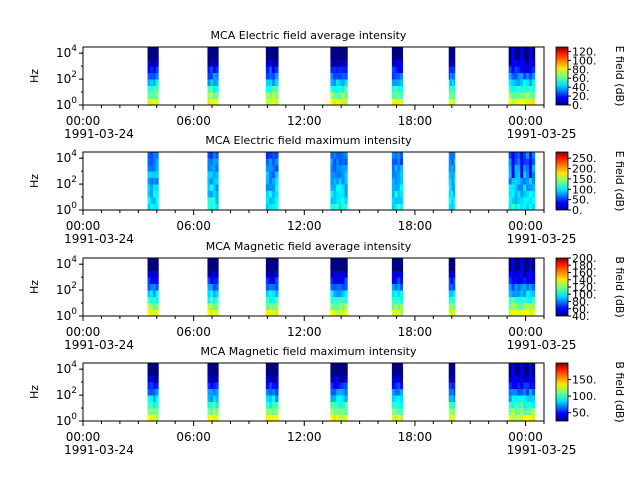  Describe the element at coordinates (99, 239) in the screenshot. I see `x-date-label: 1991-03-24` at that location.